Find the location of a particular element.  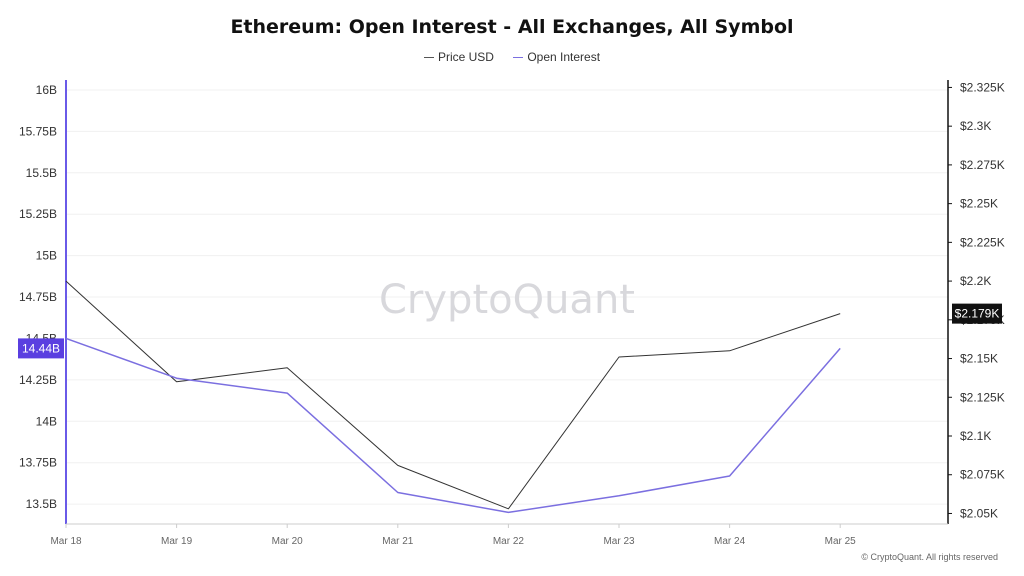

left-value-marker-label: 14.44B is located at coordinates (41, 348).